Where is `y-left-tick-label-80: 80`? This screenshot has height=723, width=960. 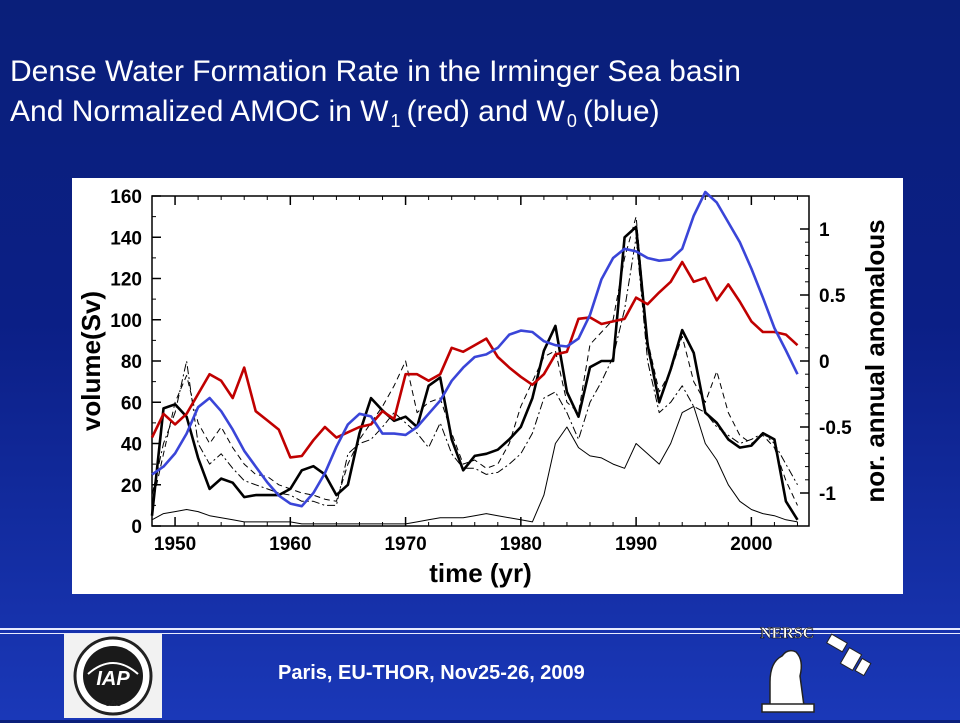
y-left-tick-label-80: 80 is located at coordinates (131, 362).